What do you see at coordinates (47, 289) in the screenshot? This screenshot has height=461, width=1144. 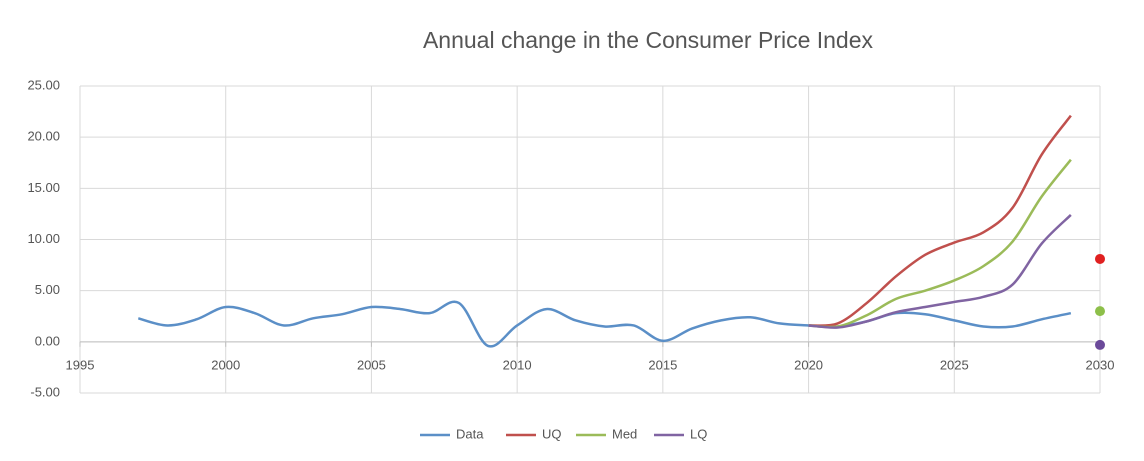 I see `y-tick-label: 5.00` at bounding box center [47, 289].